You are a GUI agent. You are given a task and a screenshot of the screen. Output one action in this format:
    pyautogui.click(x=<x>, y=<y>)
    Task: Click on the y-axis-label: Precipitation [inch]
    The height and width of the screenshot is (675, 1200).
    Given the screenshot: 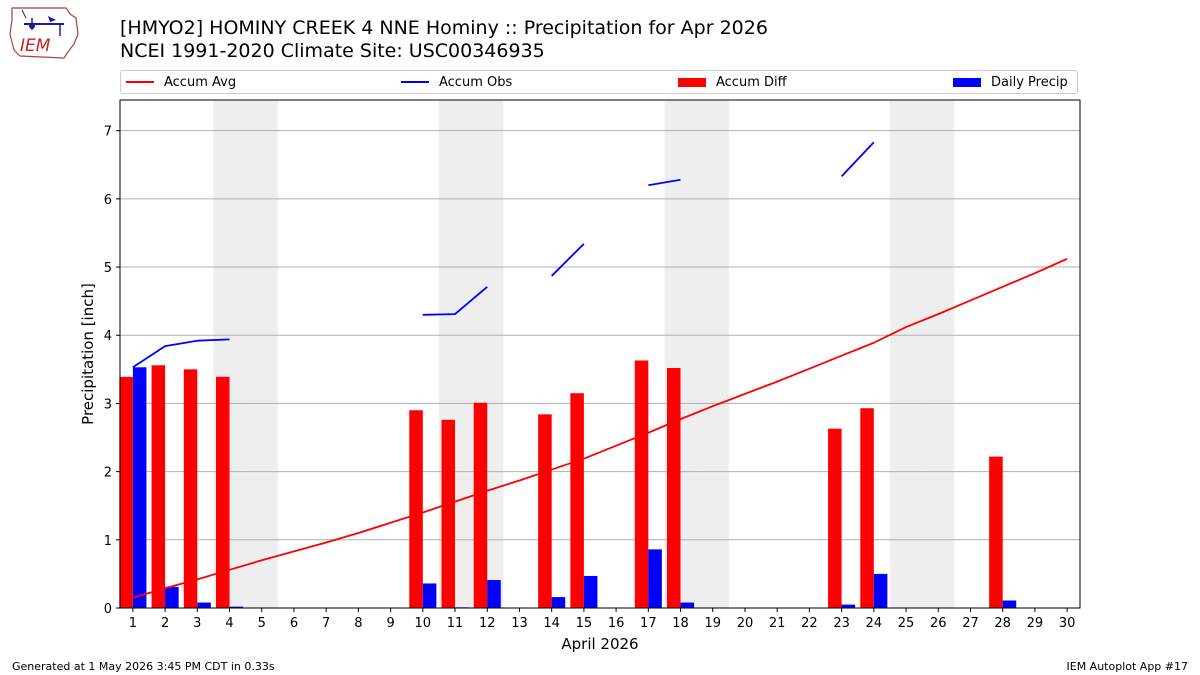 What is the action you would take?
    pyautogui.click(x=88, y=354)
    